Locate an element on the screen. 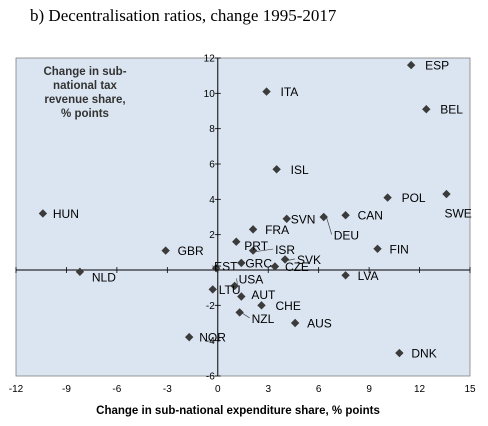 This screenshot has width=488, height=426. label-nor: NOR is located at coordinates (212, 338).